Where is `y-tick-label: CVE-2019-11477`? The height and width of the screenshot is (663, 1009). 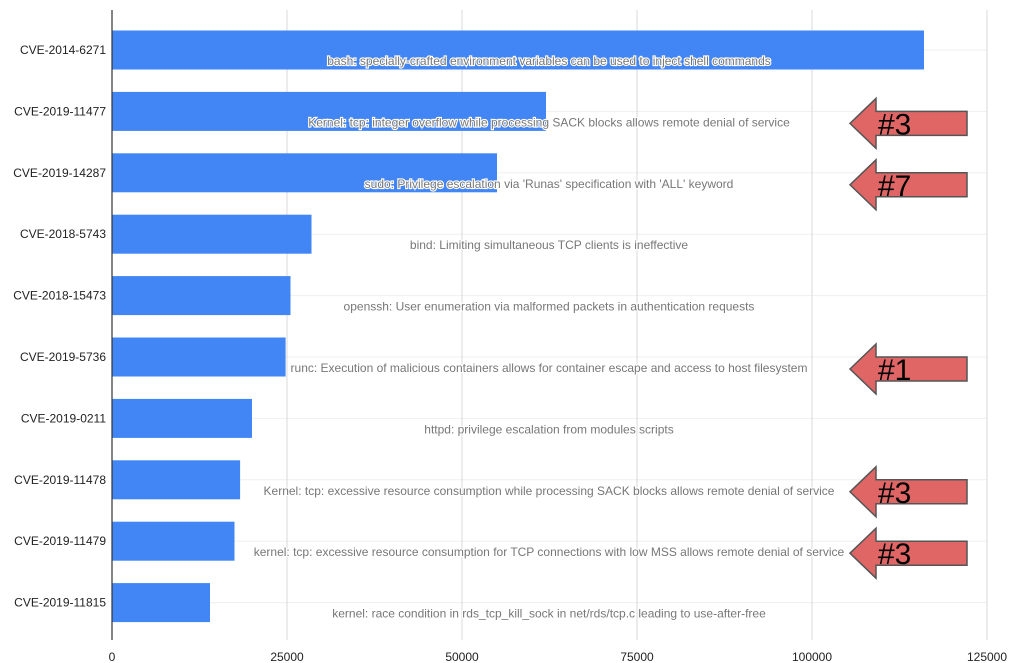 y-tick-label: CVE-2019-11477 is located at coordinates (60, 111).